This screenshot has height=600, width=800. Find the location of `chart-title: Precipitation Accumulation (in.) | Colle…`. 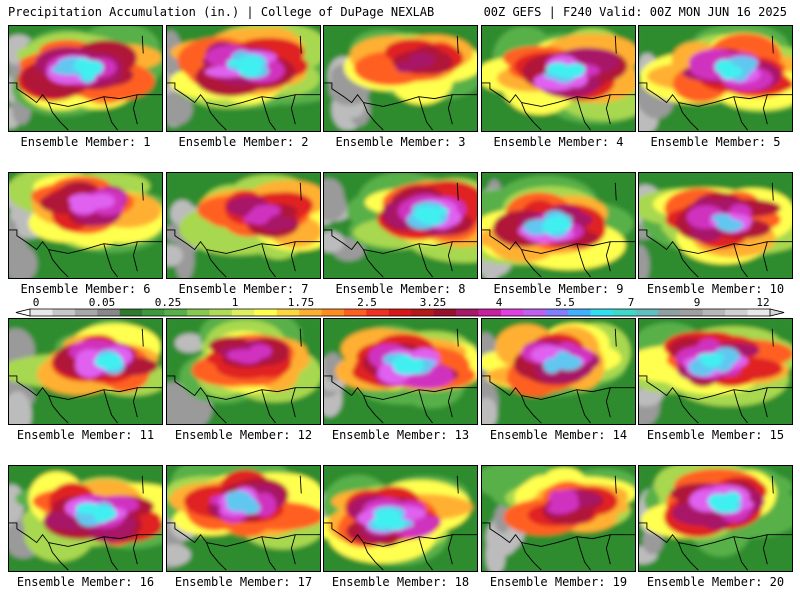

chart-title: Precipitation Accumulation (in.) | Colle… is located at coordinates (221, 12).